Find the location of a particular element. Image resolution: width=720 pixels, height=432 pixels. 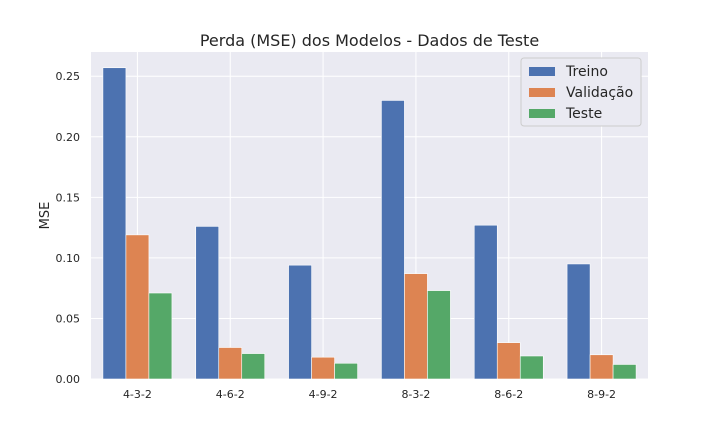

y-tick-label: 0.05 is located at coordinates (68, 318).